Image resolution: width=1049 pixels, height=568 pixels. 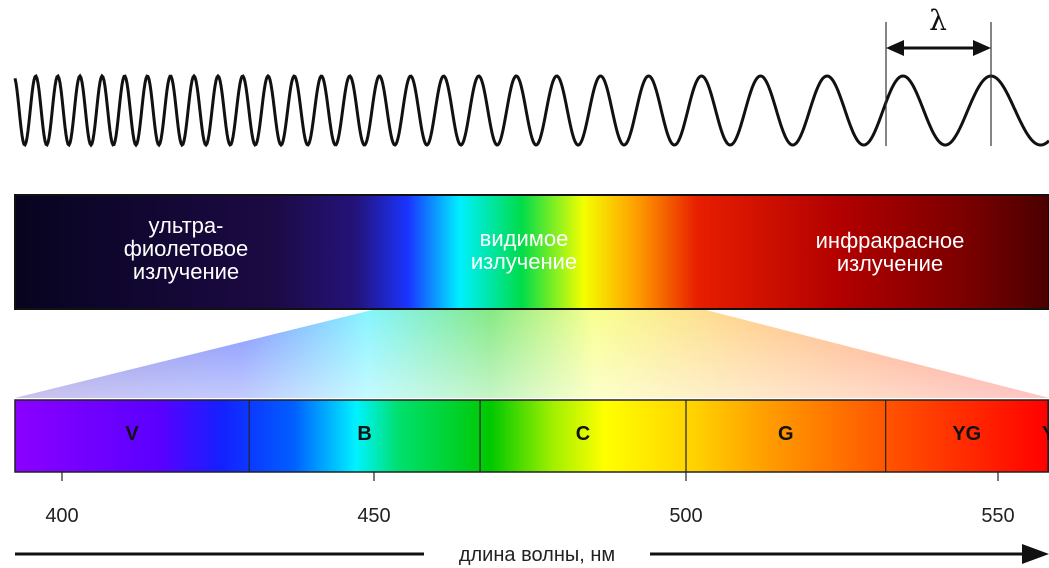 I want to click on visible-spectrum-strip, so click(x=531, y=436).